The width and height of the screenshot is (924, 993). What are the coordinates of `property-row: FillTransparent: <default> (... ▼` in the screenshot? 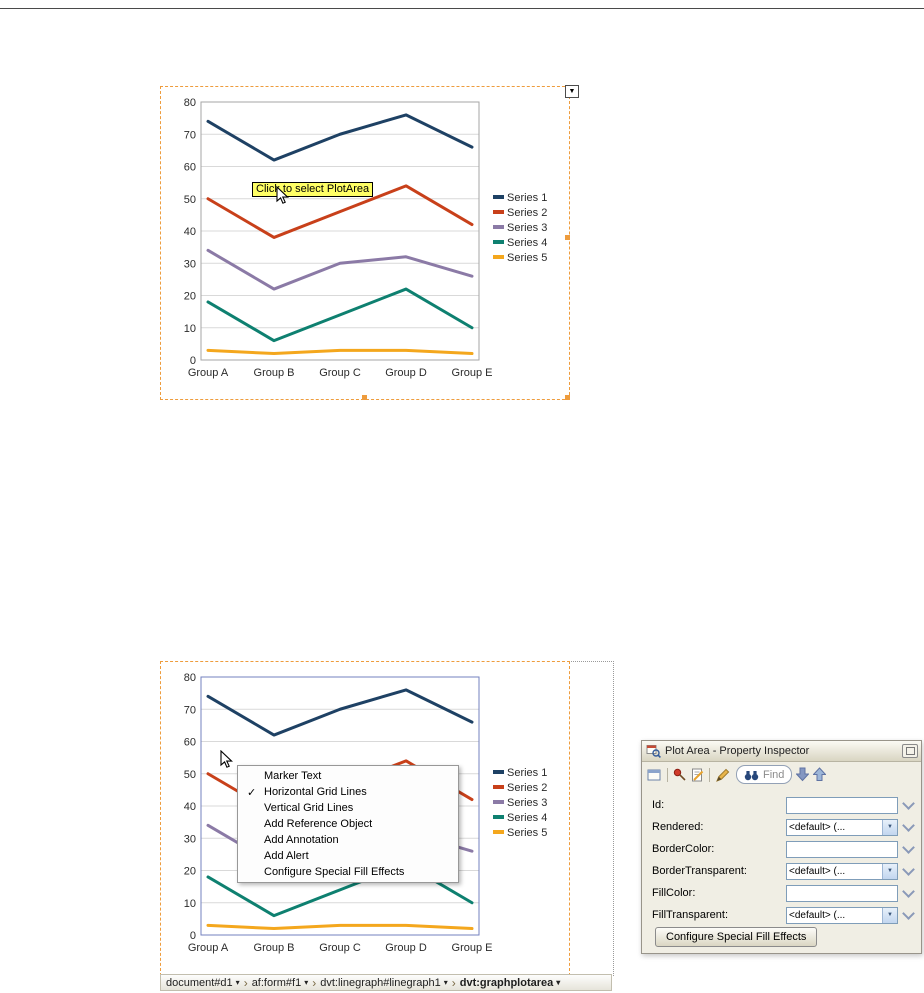 It's located at (783, 915).